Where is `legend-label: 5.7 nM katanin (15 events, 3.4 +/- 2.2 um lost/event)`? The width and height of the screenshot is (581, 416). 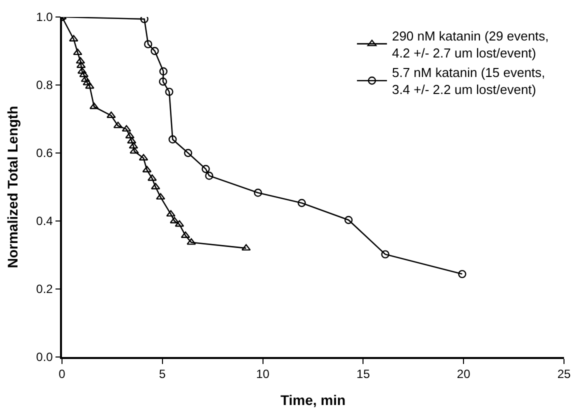
legend-label: 5.7 nM katanin (15 events, 3.4 +/- 2.2 um lost/event) is located at coordinates (469, 81).